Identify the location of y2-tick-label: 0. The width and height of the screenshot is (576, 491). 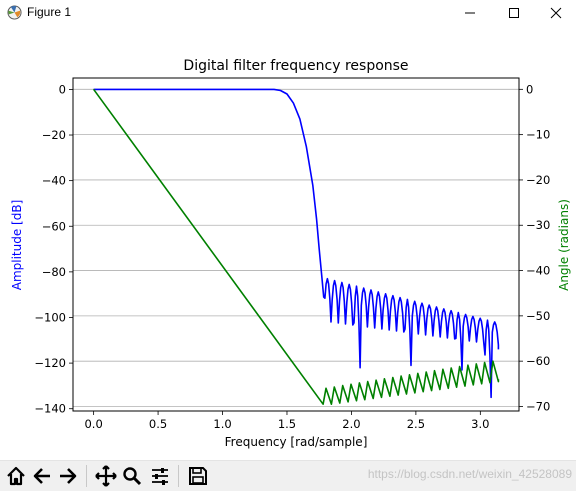
(529, 89).